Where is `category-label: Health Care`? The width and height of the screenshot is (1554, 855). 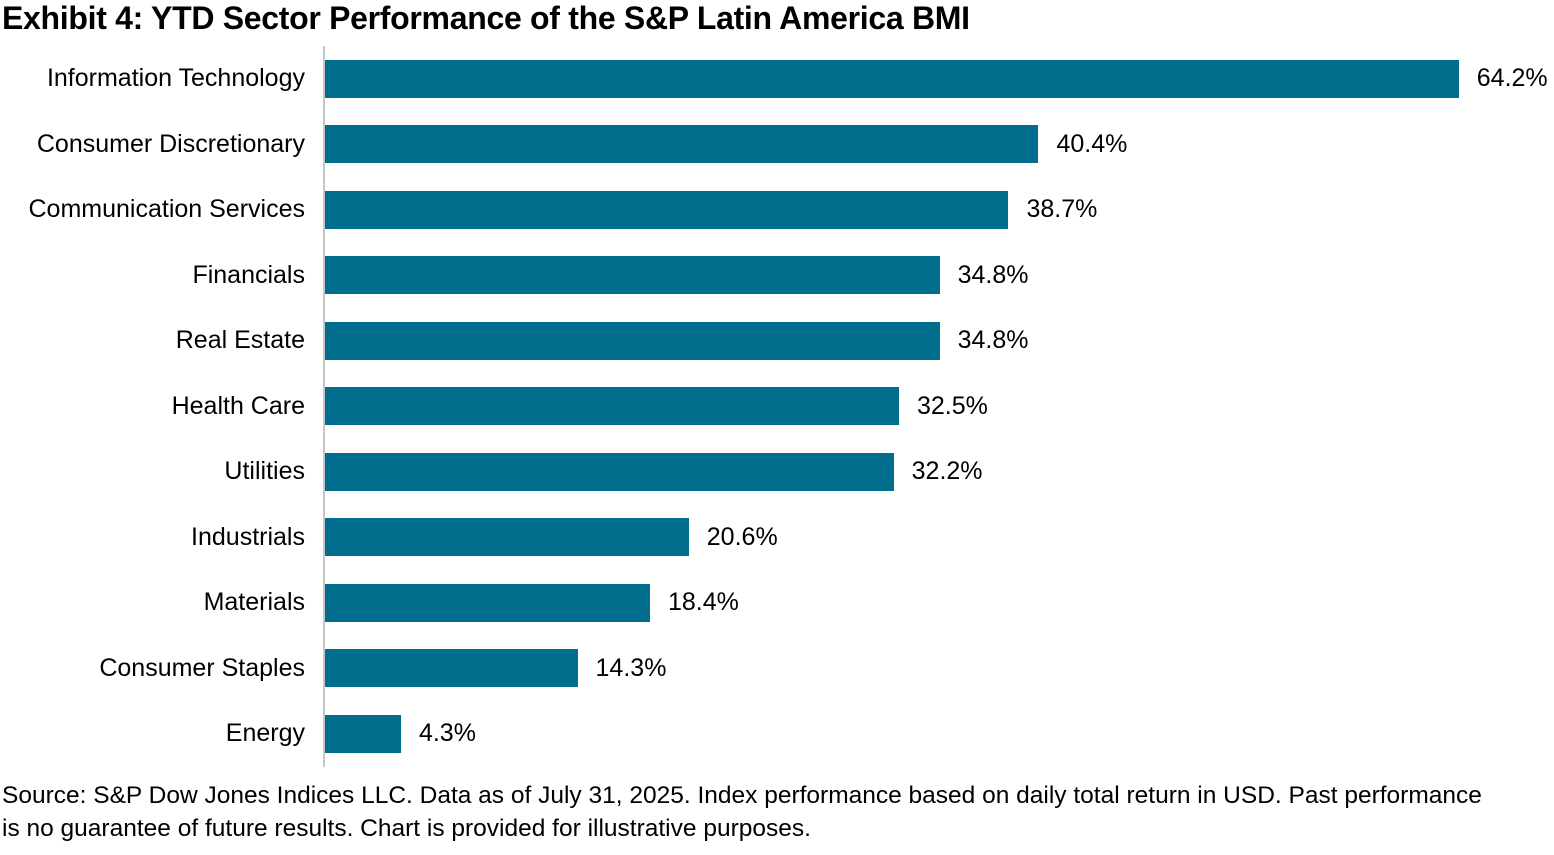 category-label: Health Care is located at coordinates (238, 405).